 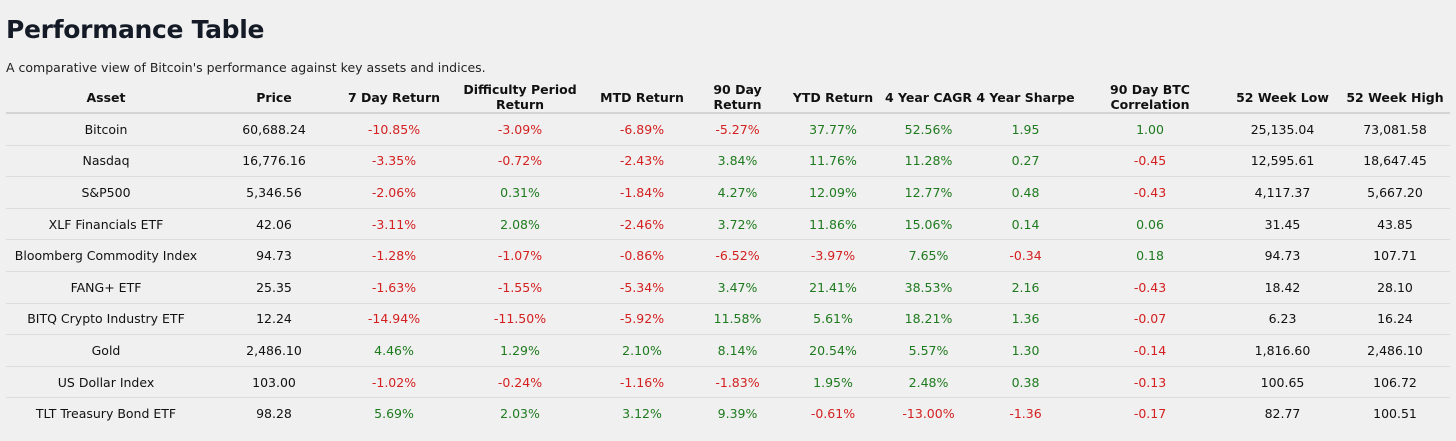 What do you see at coordinates (928, 129) in the screenshot?
I see `table-cell: 52.56%` at bounding box center [928, 129].